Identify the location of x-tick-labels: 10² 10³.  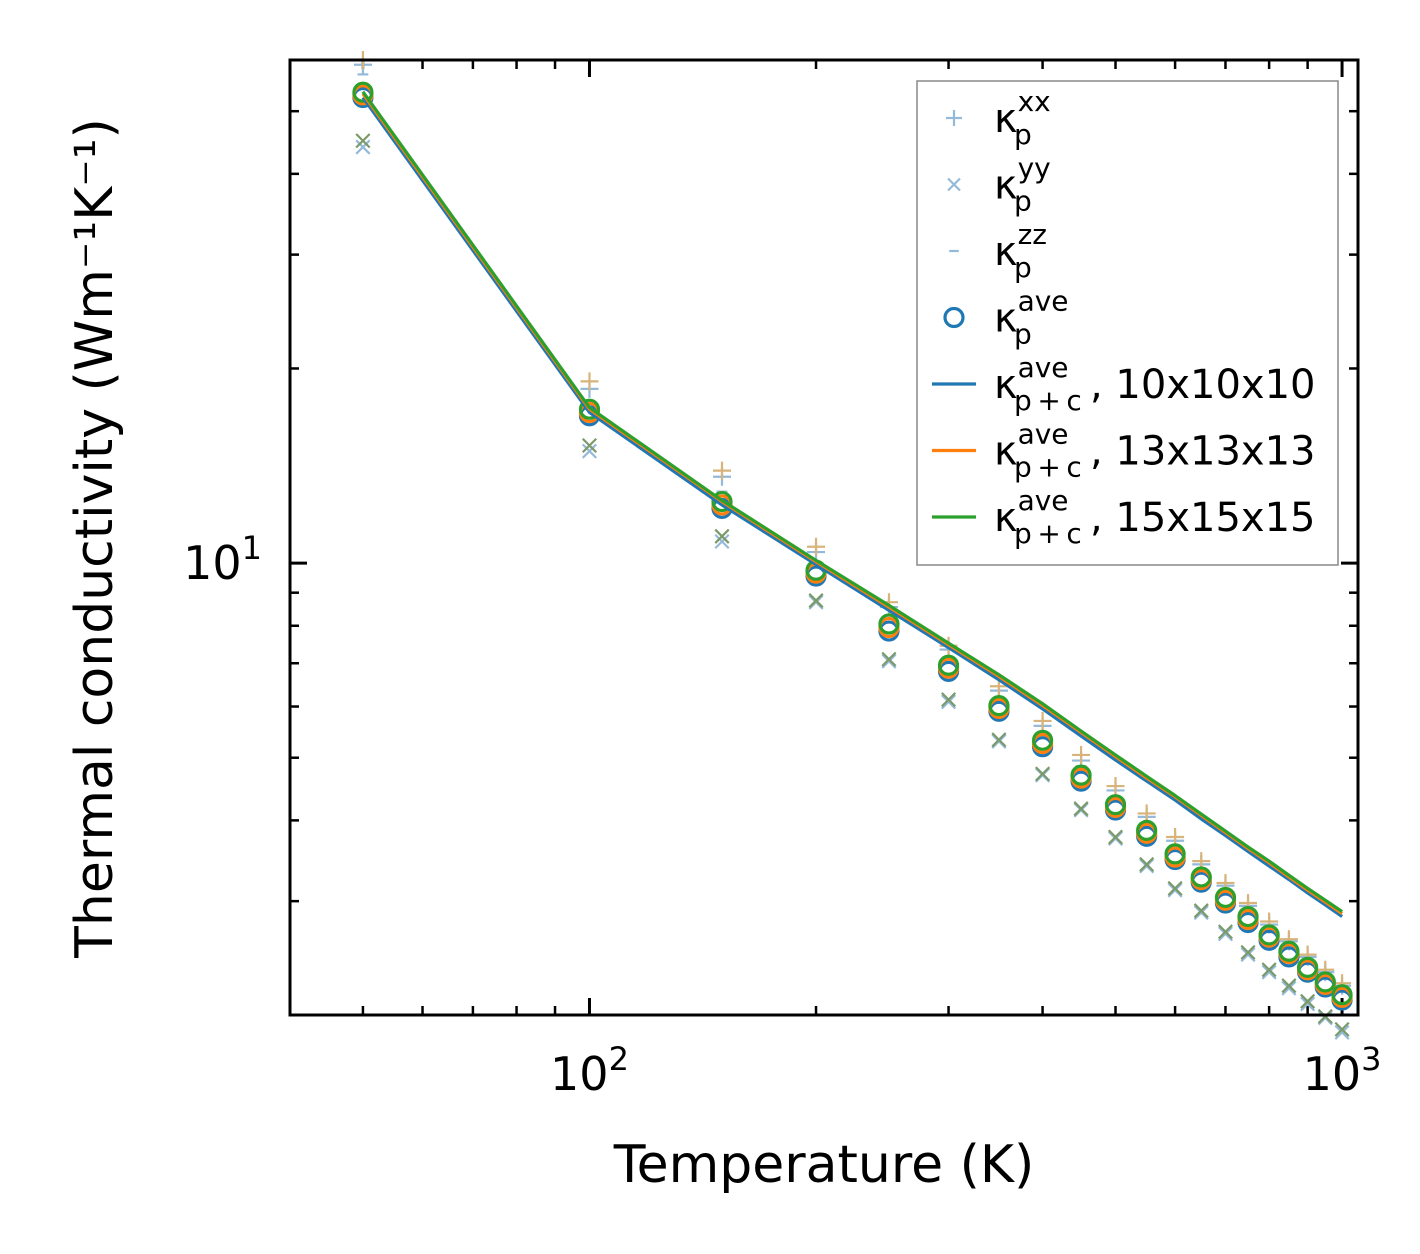
(965, 1070).